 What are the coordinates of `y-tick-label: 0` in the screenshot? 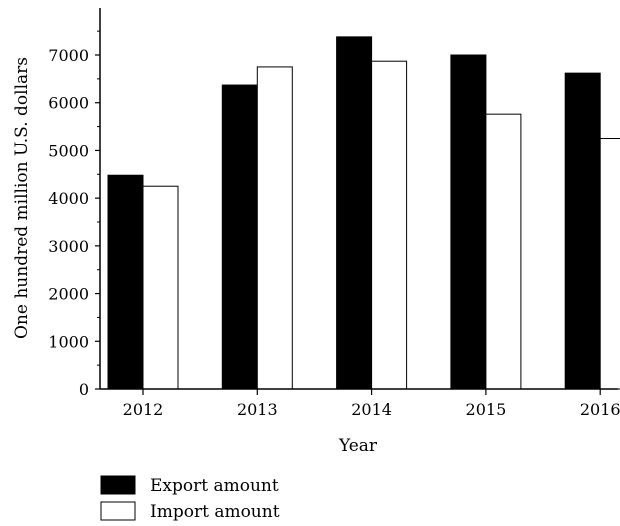 It's located at (84, 389).